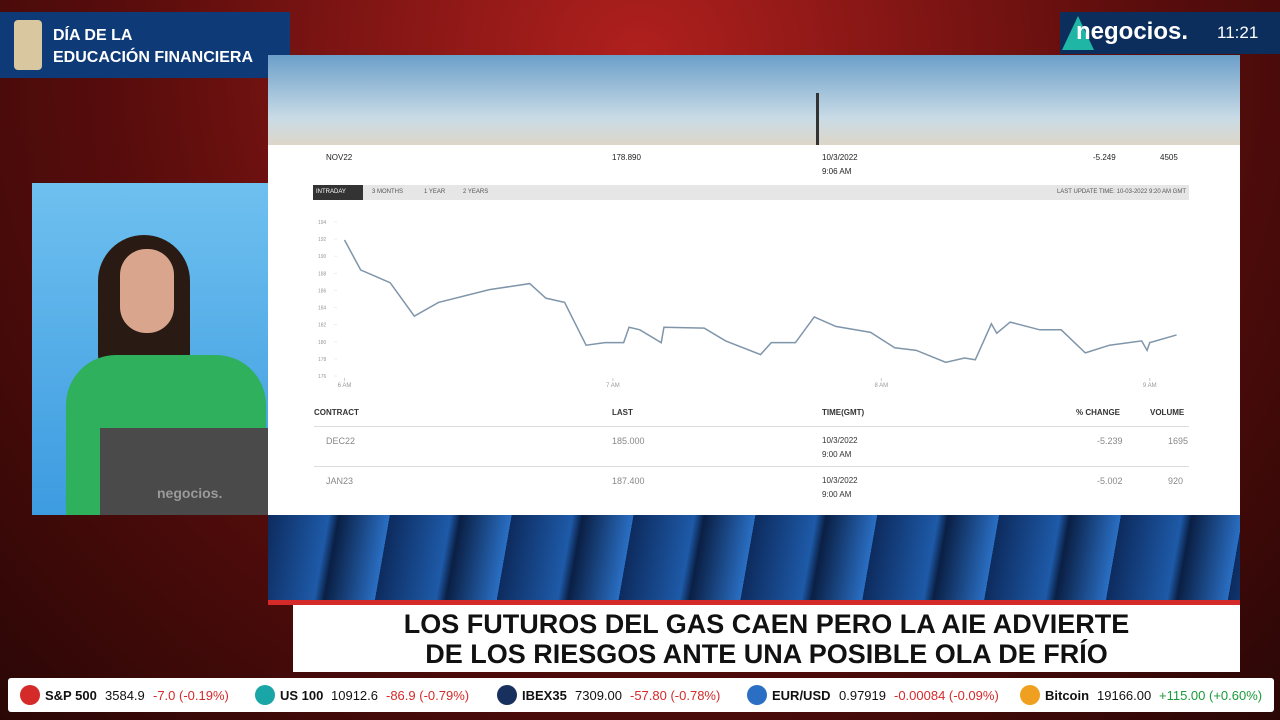 This screenshot has width=1280, height=720. I want to click on table-cell: 185.000, so click(628, 441).